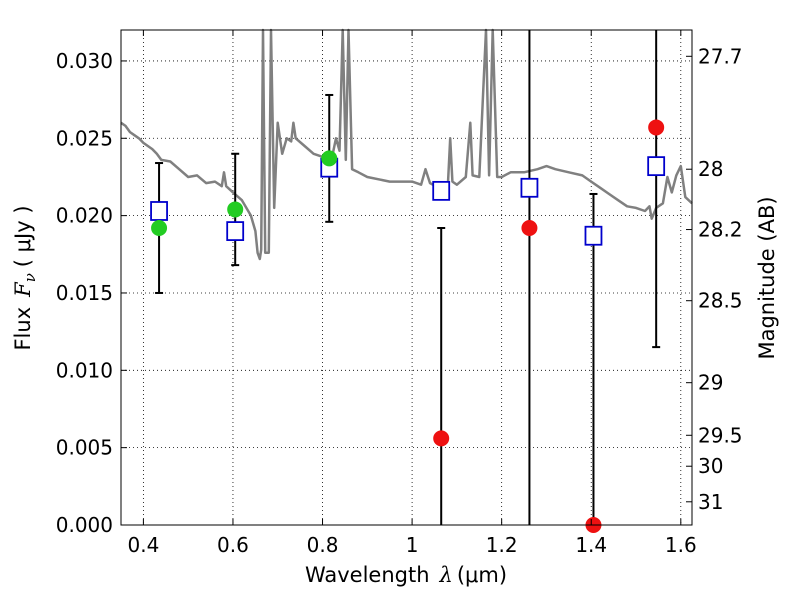  Describe the element at coordinates (720, 230) in the screenshot. I see `right-tick-label: 28.2` at that location.